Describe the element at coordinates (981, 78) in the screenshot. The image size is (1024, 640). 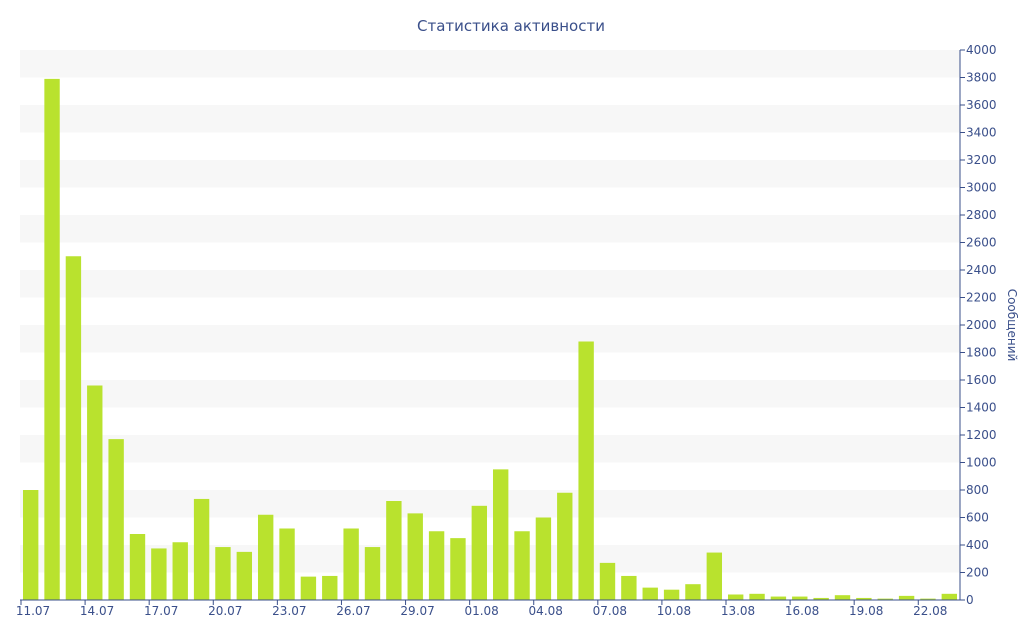
I see `y-tick-label: 3800` at that location.